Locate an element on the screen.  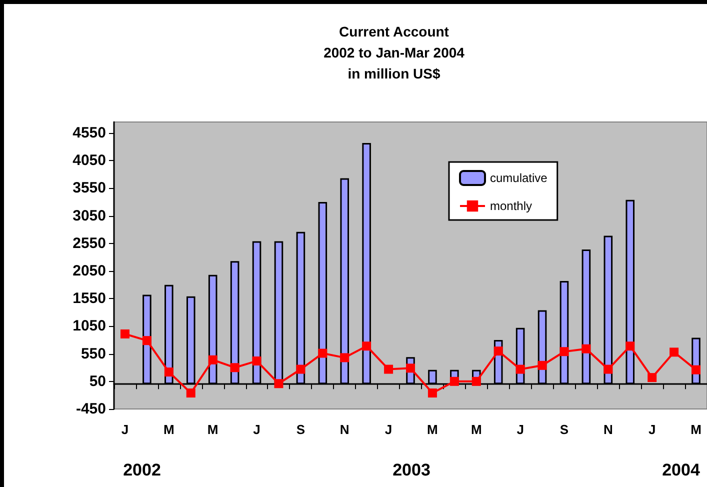
y-tick-label: 2550 is located at coordinates (89, 243).